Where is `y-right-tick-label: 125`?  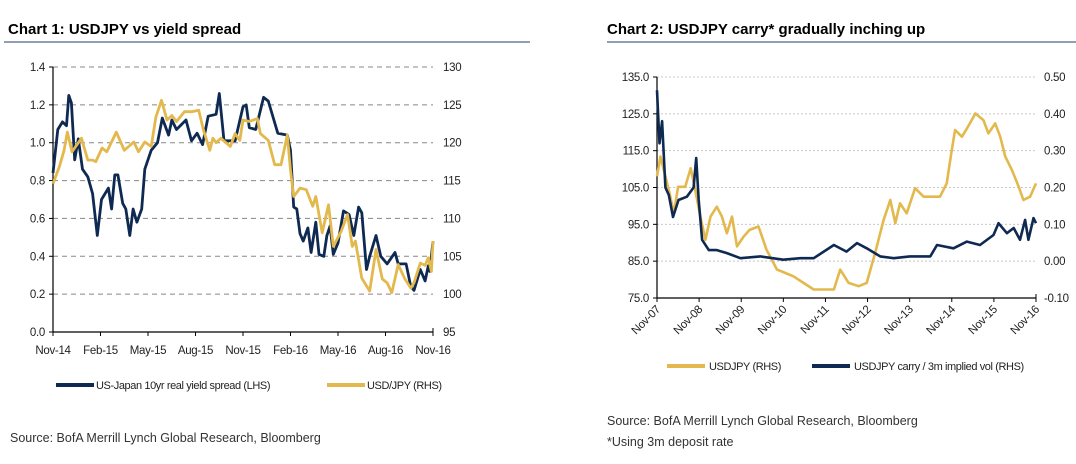
y-right-tick-label: 125 is located at coordinates (452, 106).